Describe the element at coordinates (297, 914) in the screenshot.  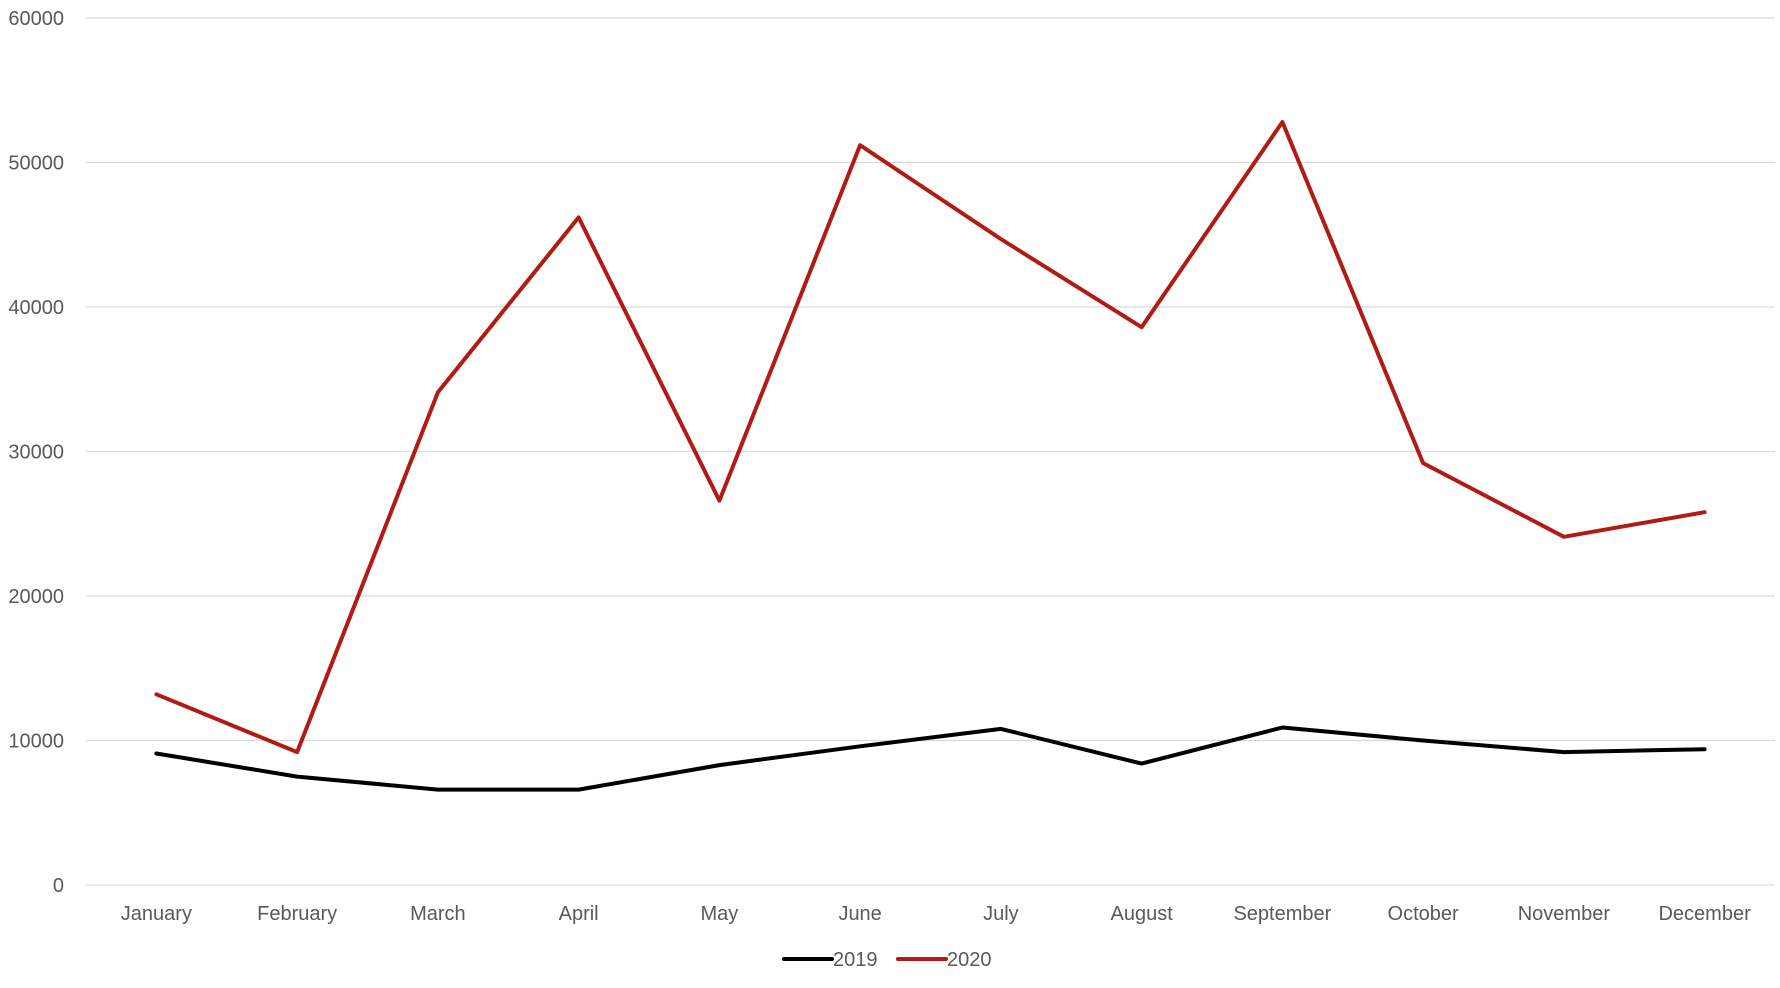
I see `x-tick-label: February` at that location.